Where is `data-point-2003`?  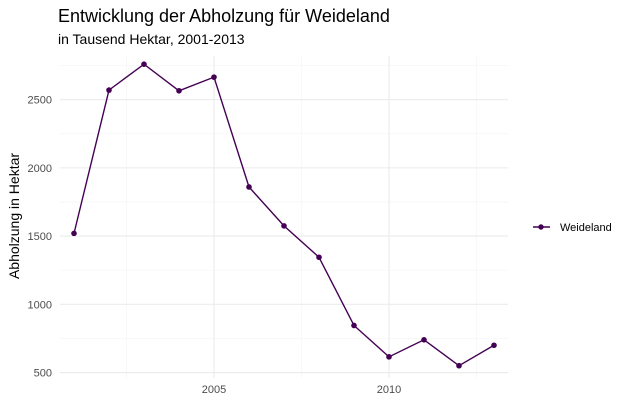 data-point-2003 is located at coordinates (144, 64).